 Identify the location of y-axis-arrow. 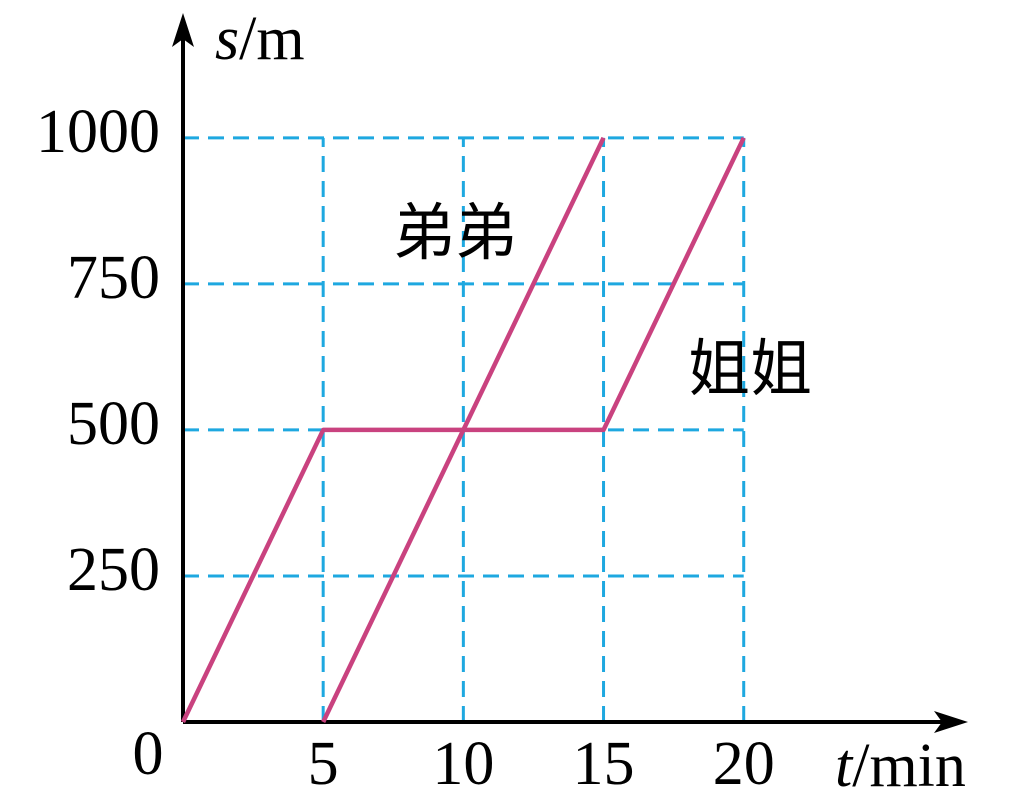
(183, 30).